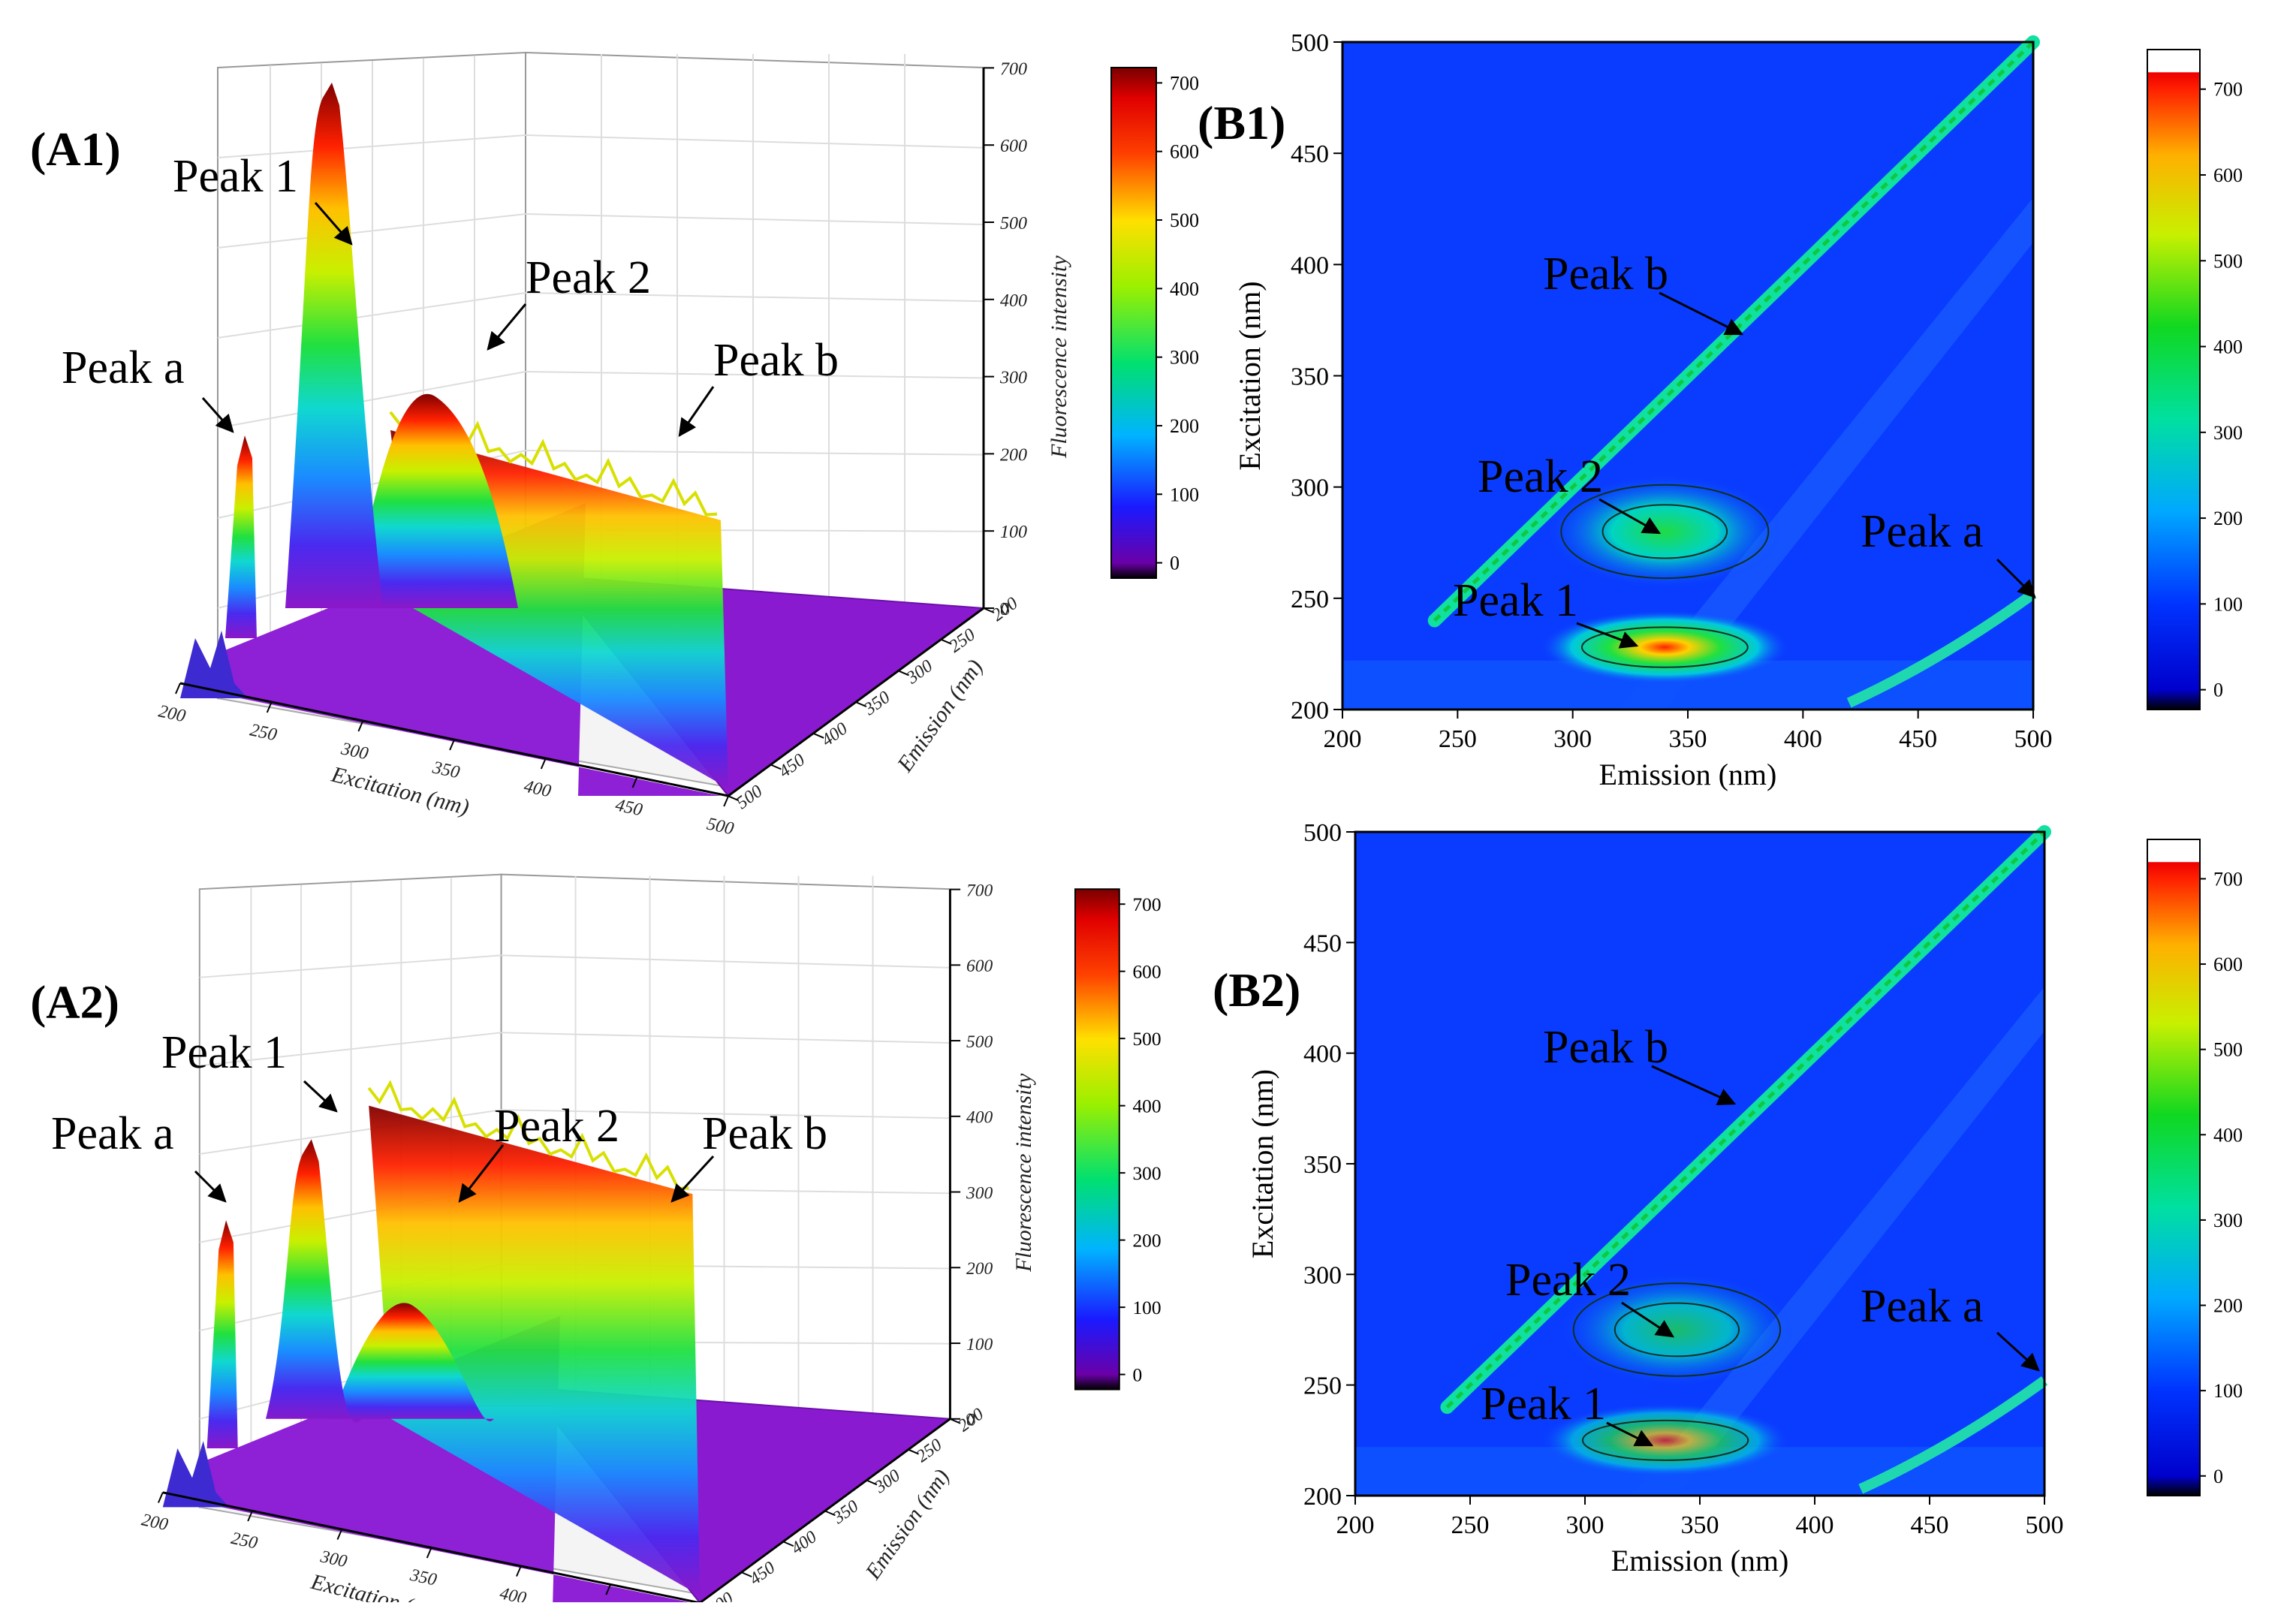  What do you see at coordinates (224, 1052) in the screenshot?
I see `peak-label-a2-1: Peak 1` at bounding box center [224, 1052].